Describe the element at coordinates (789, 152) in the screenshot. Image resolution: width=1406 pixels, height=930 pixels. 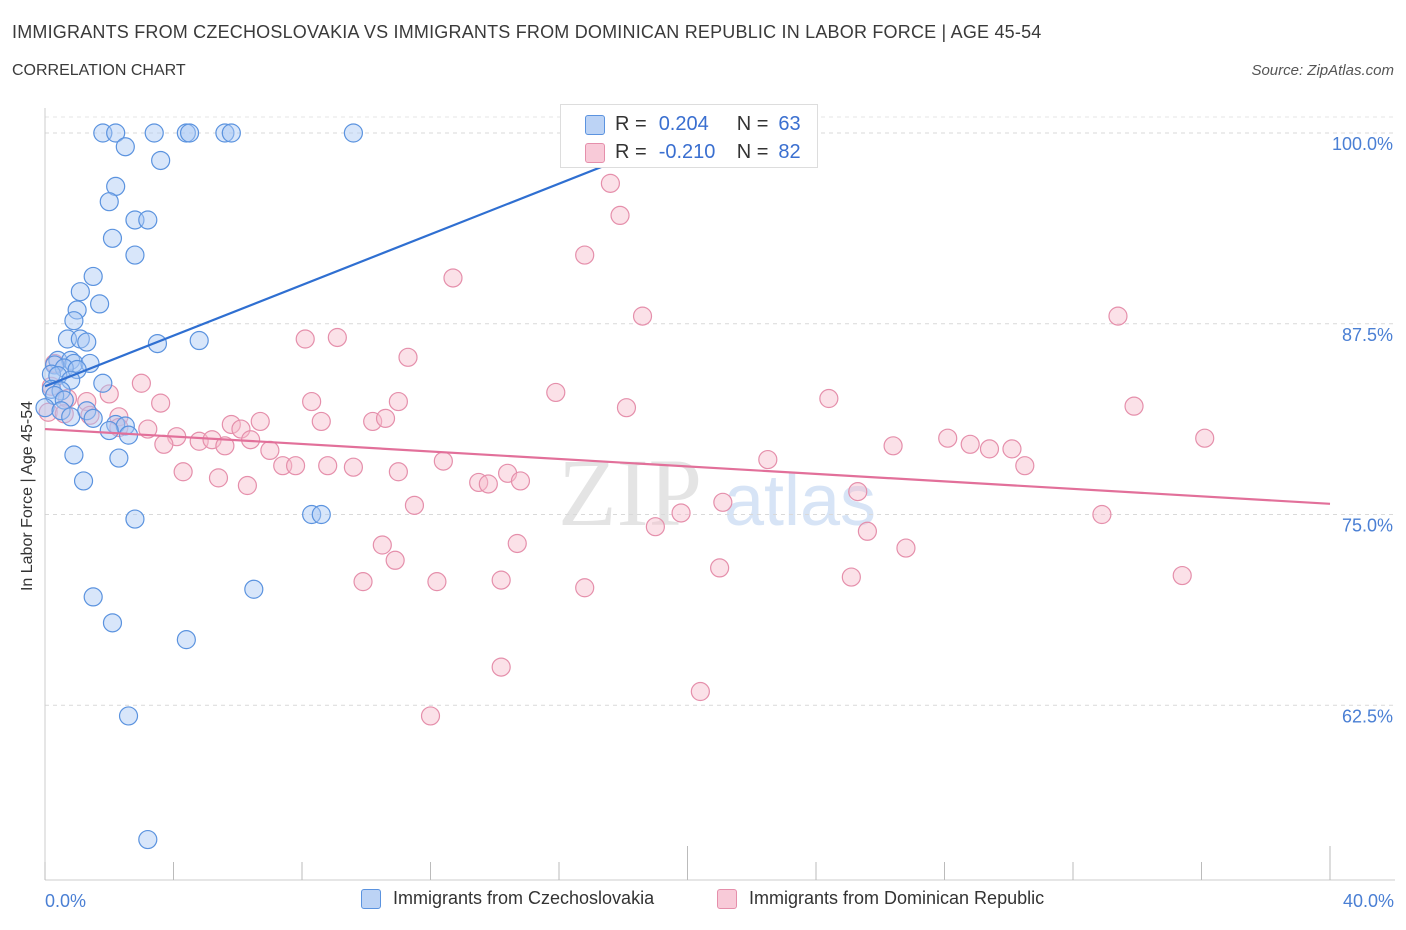
I see `n-value: 82` at that location.